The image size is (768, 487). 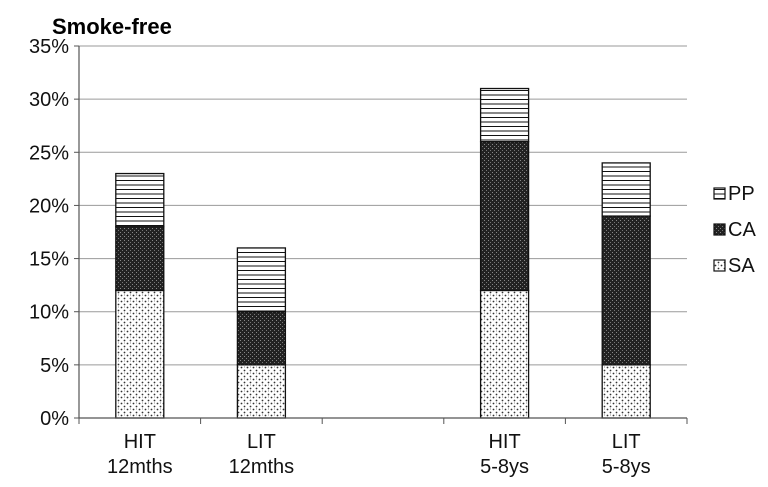 I want to click on y-tick-label: 35%, so click(x=49, y=47).